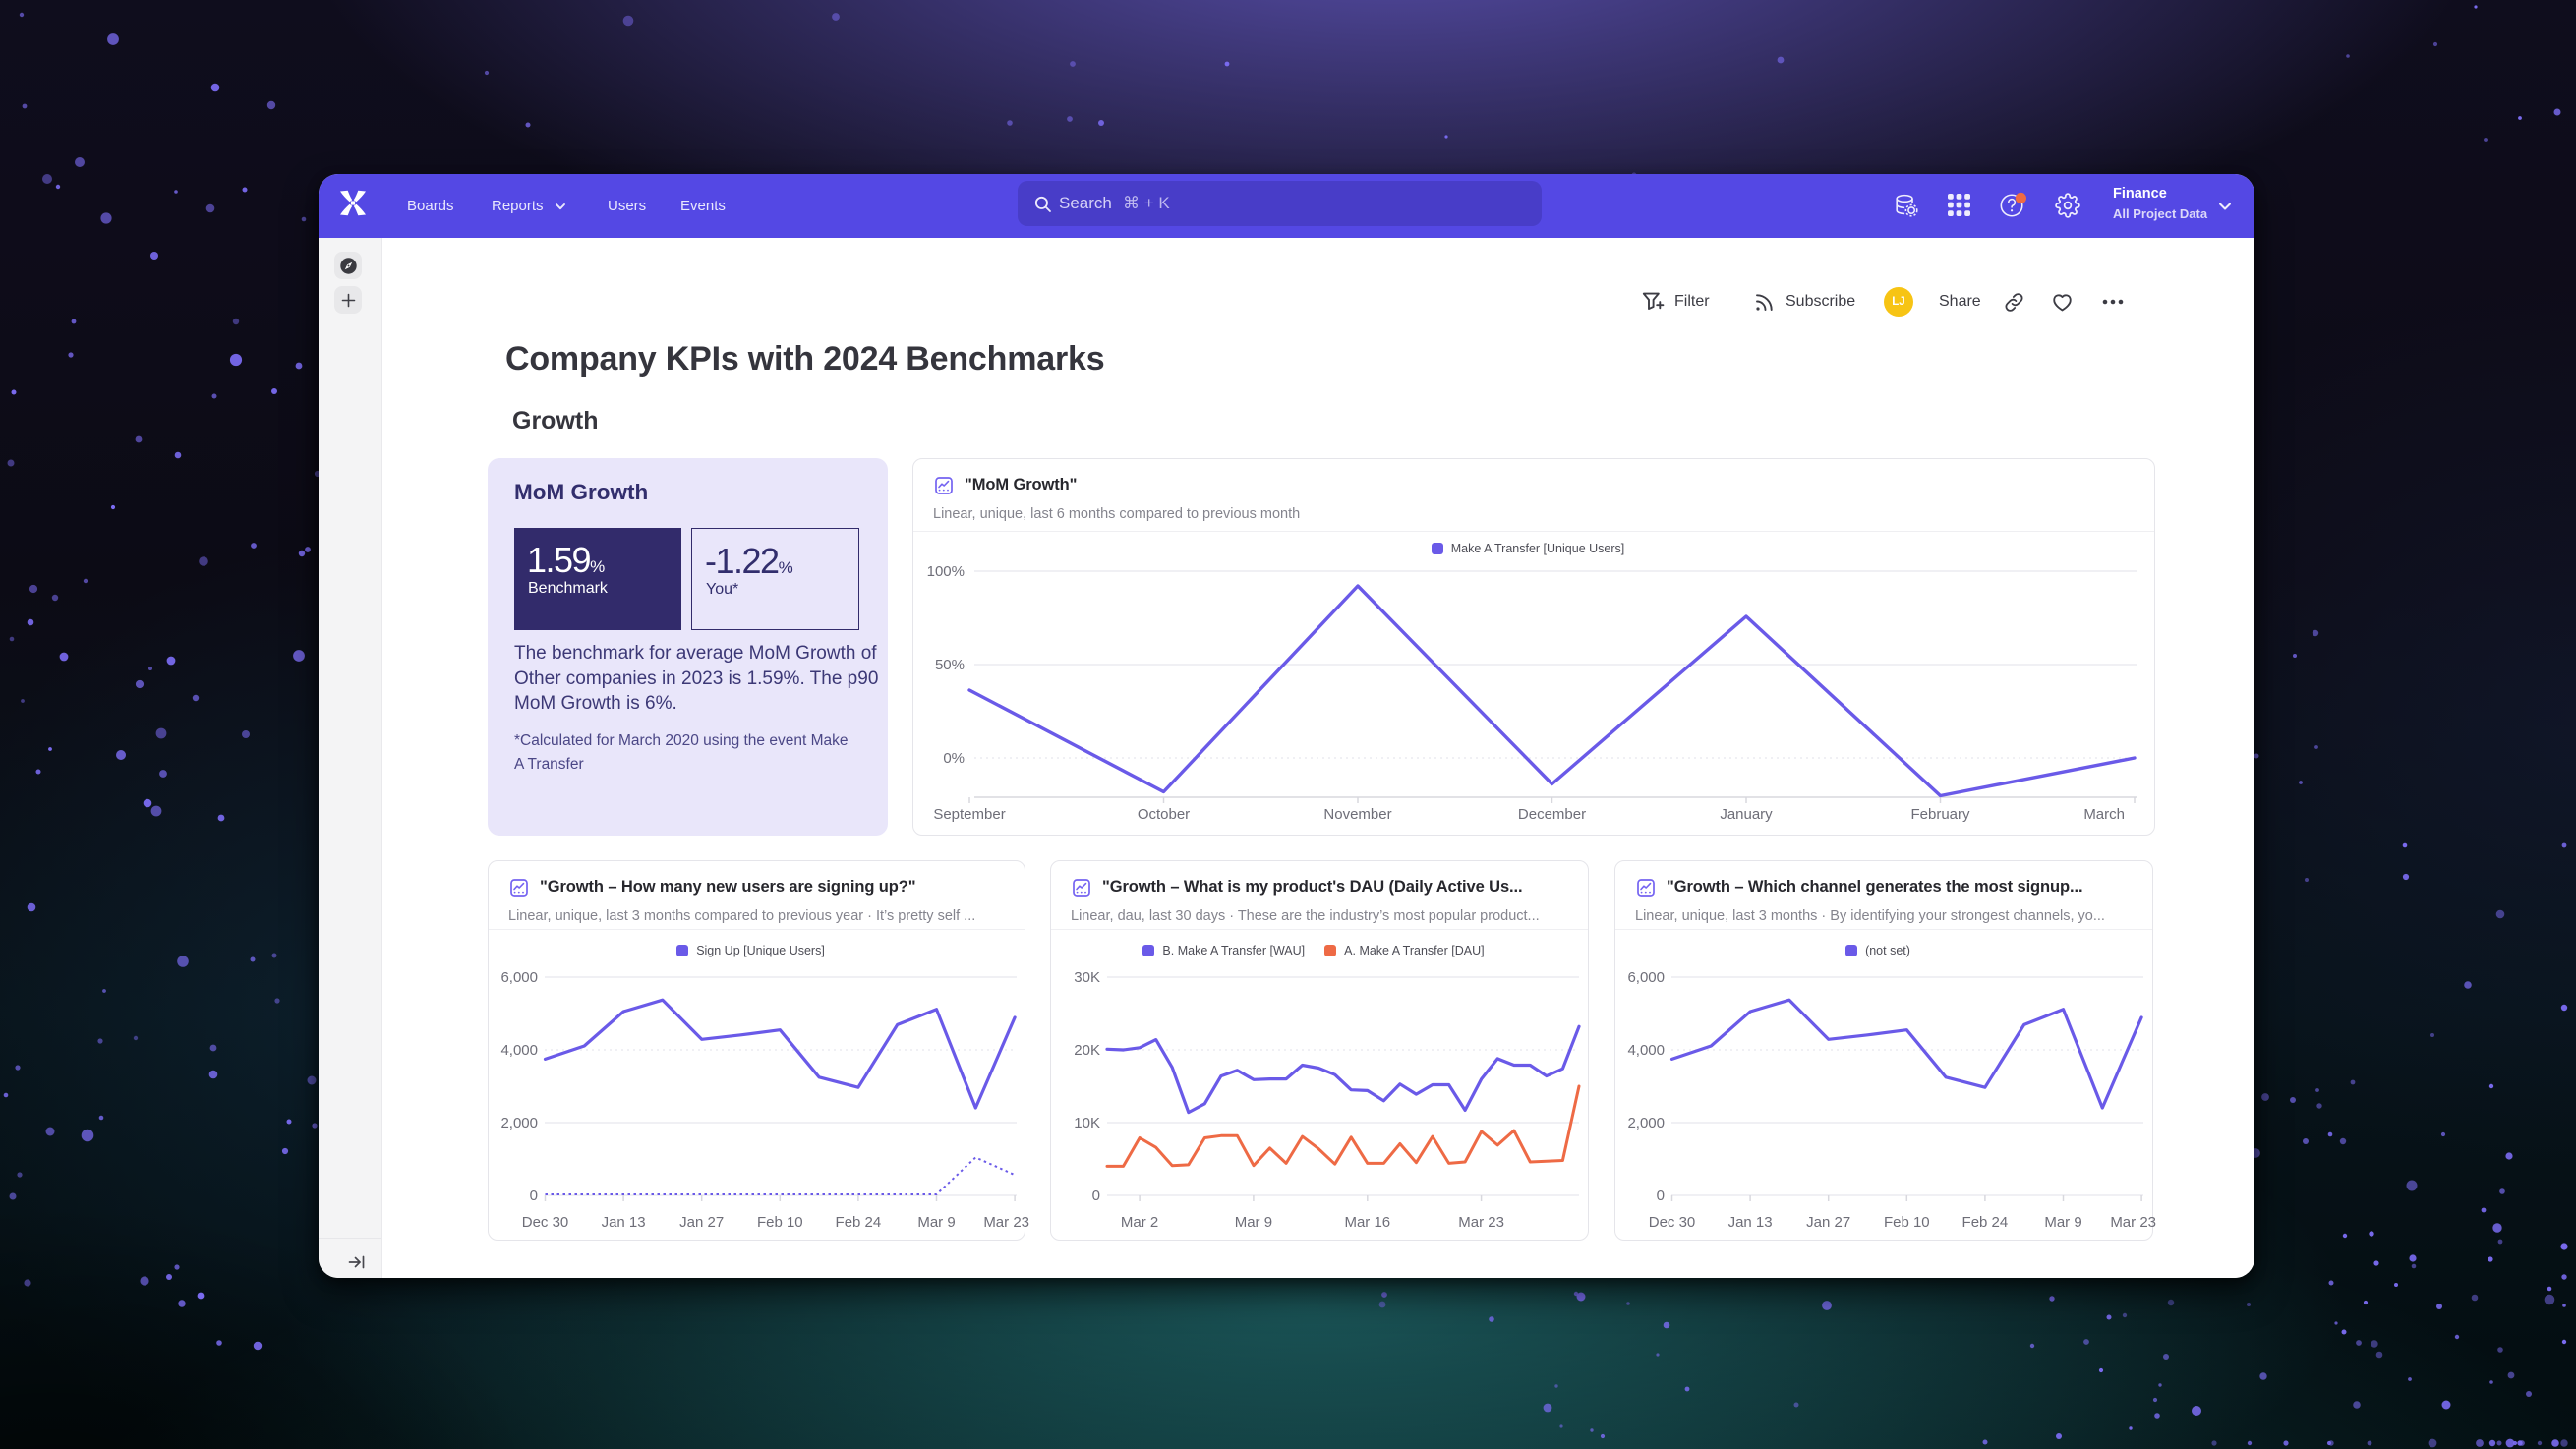 This screenshot has height=1449, width=2576. Describe the element at coordinates (1357, 814) in the screenshot. I see `svg-text: November` at that location.